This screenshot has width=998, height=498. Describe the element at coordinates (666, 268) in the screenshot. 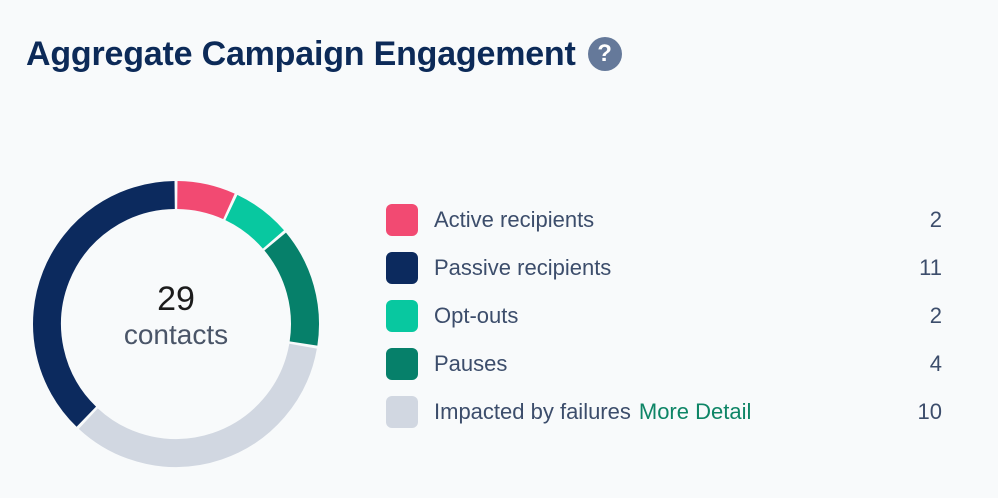

I see `legend-row-passive: Passive recipients 11` at that location.